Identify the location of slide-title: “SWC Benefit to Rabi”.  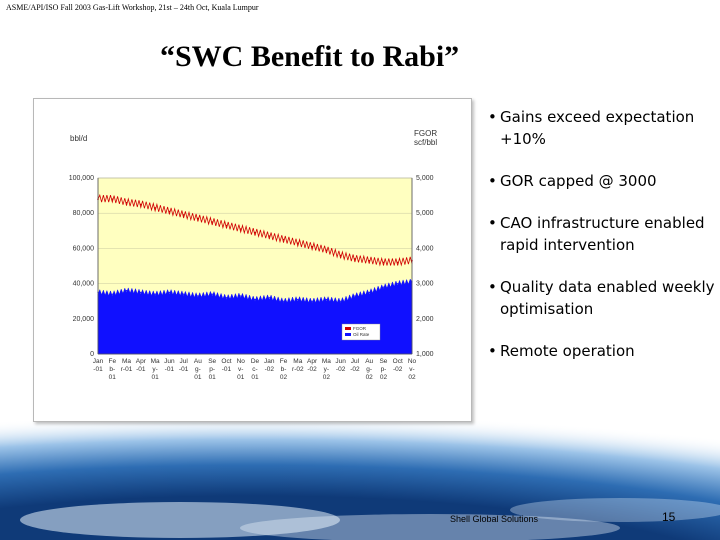
(310, 56).